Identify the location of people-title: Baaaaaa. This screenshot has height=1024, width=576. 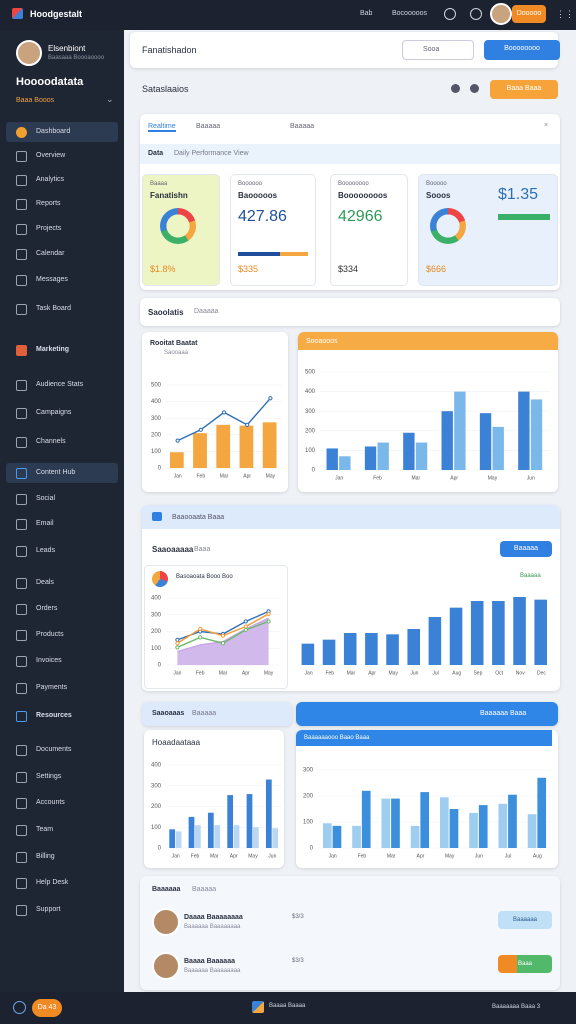
(166, 889).